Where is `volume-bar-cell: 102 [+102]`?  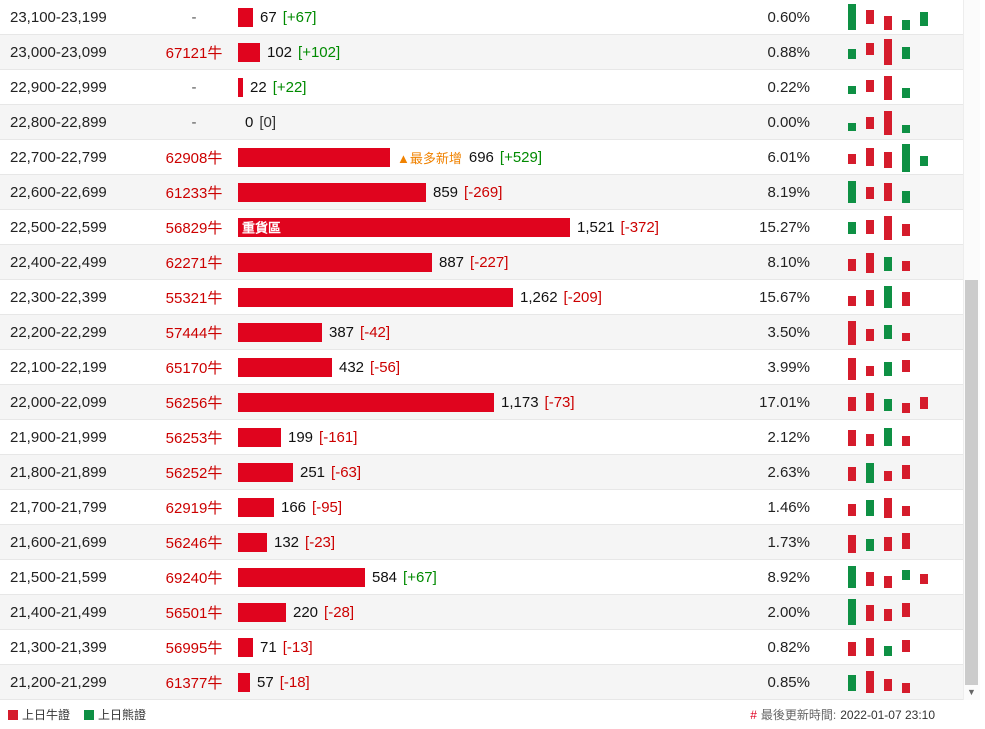
volume-bar-cell: 102 [+102] is located at coordinates (465, 52).